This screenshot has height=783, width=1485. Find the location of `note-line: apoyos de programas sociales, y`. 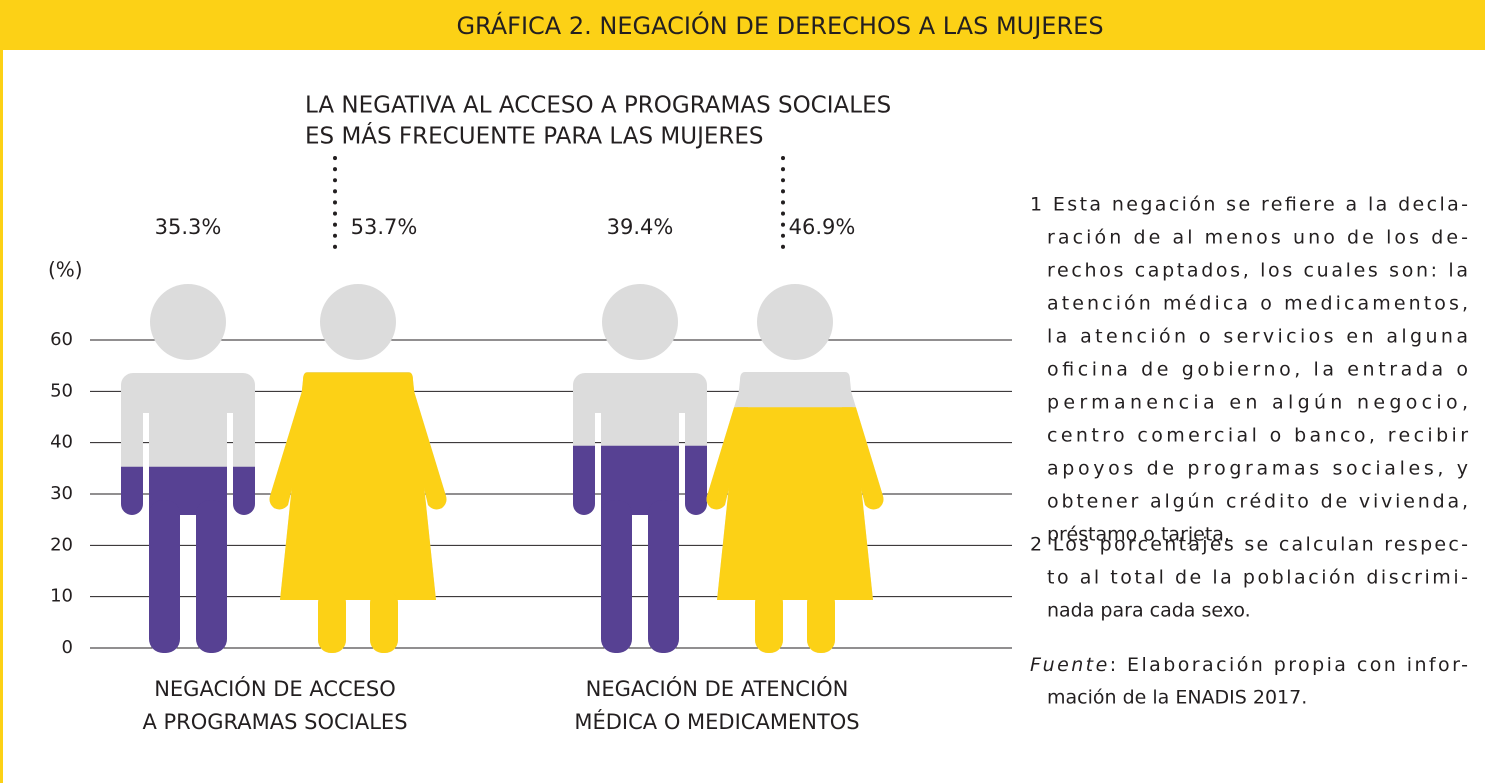

note-line: apoyos de programas sociales, y is located at coordinates (1257, 469).